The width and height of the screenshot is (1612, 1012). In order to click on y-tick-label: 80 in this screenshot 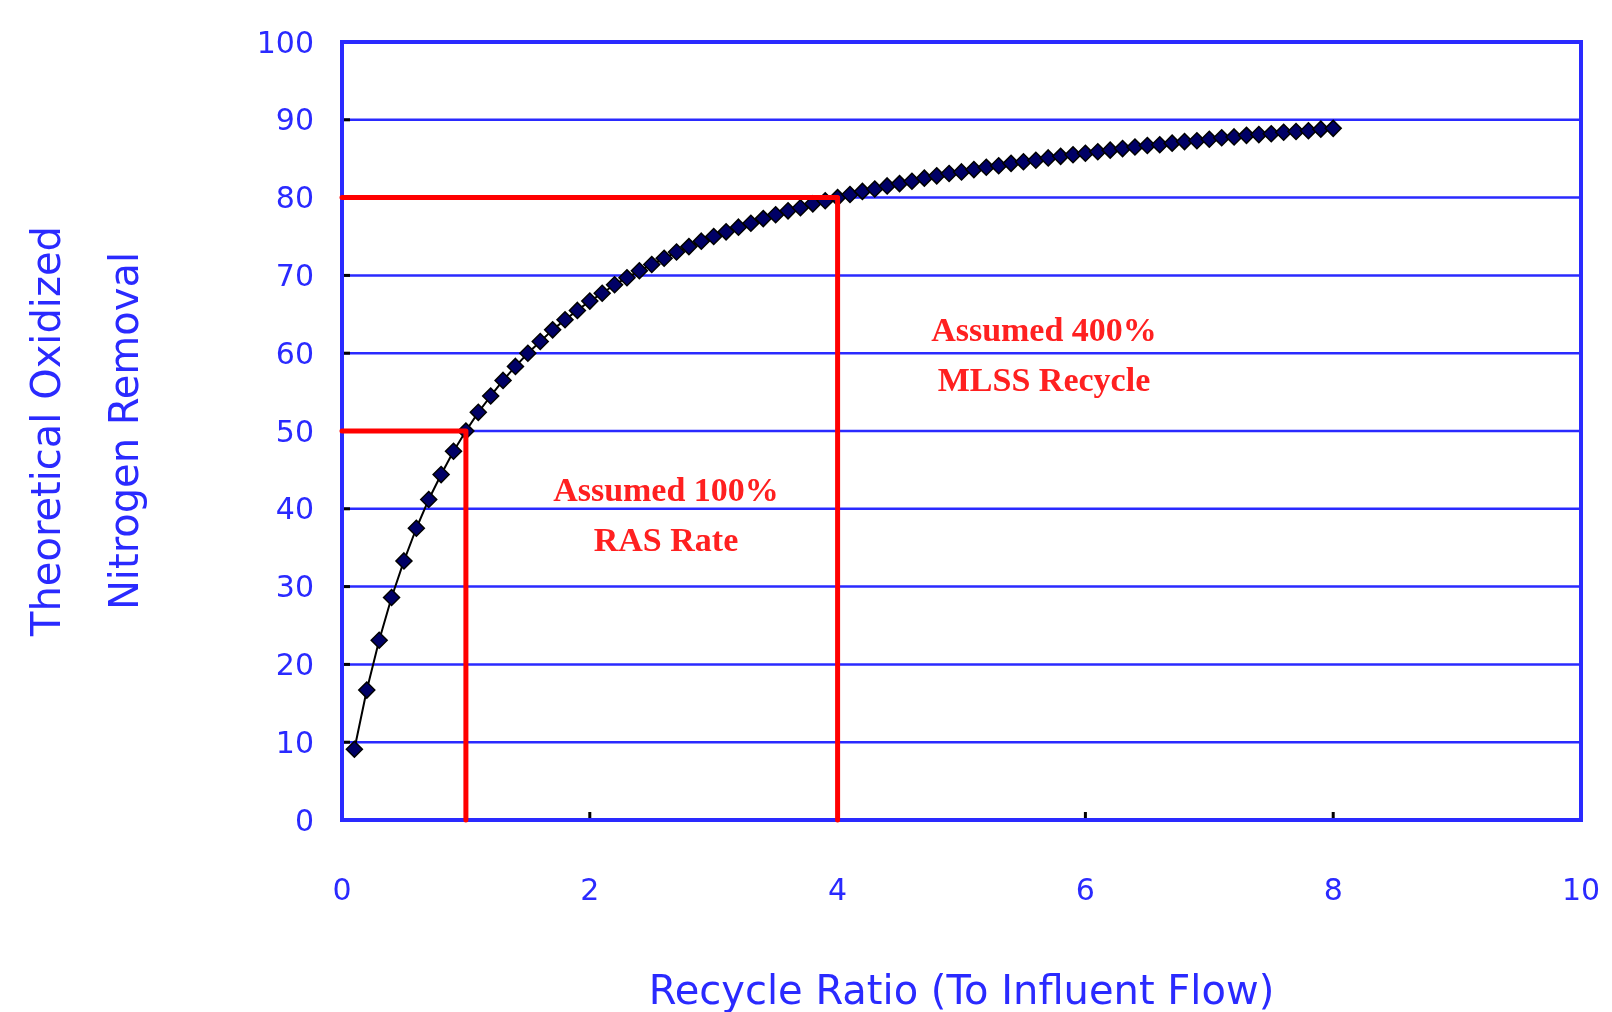, I will do `click(294, 198)`.